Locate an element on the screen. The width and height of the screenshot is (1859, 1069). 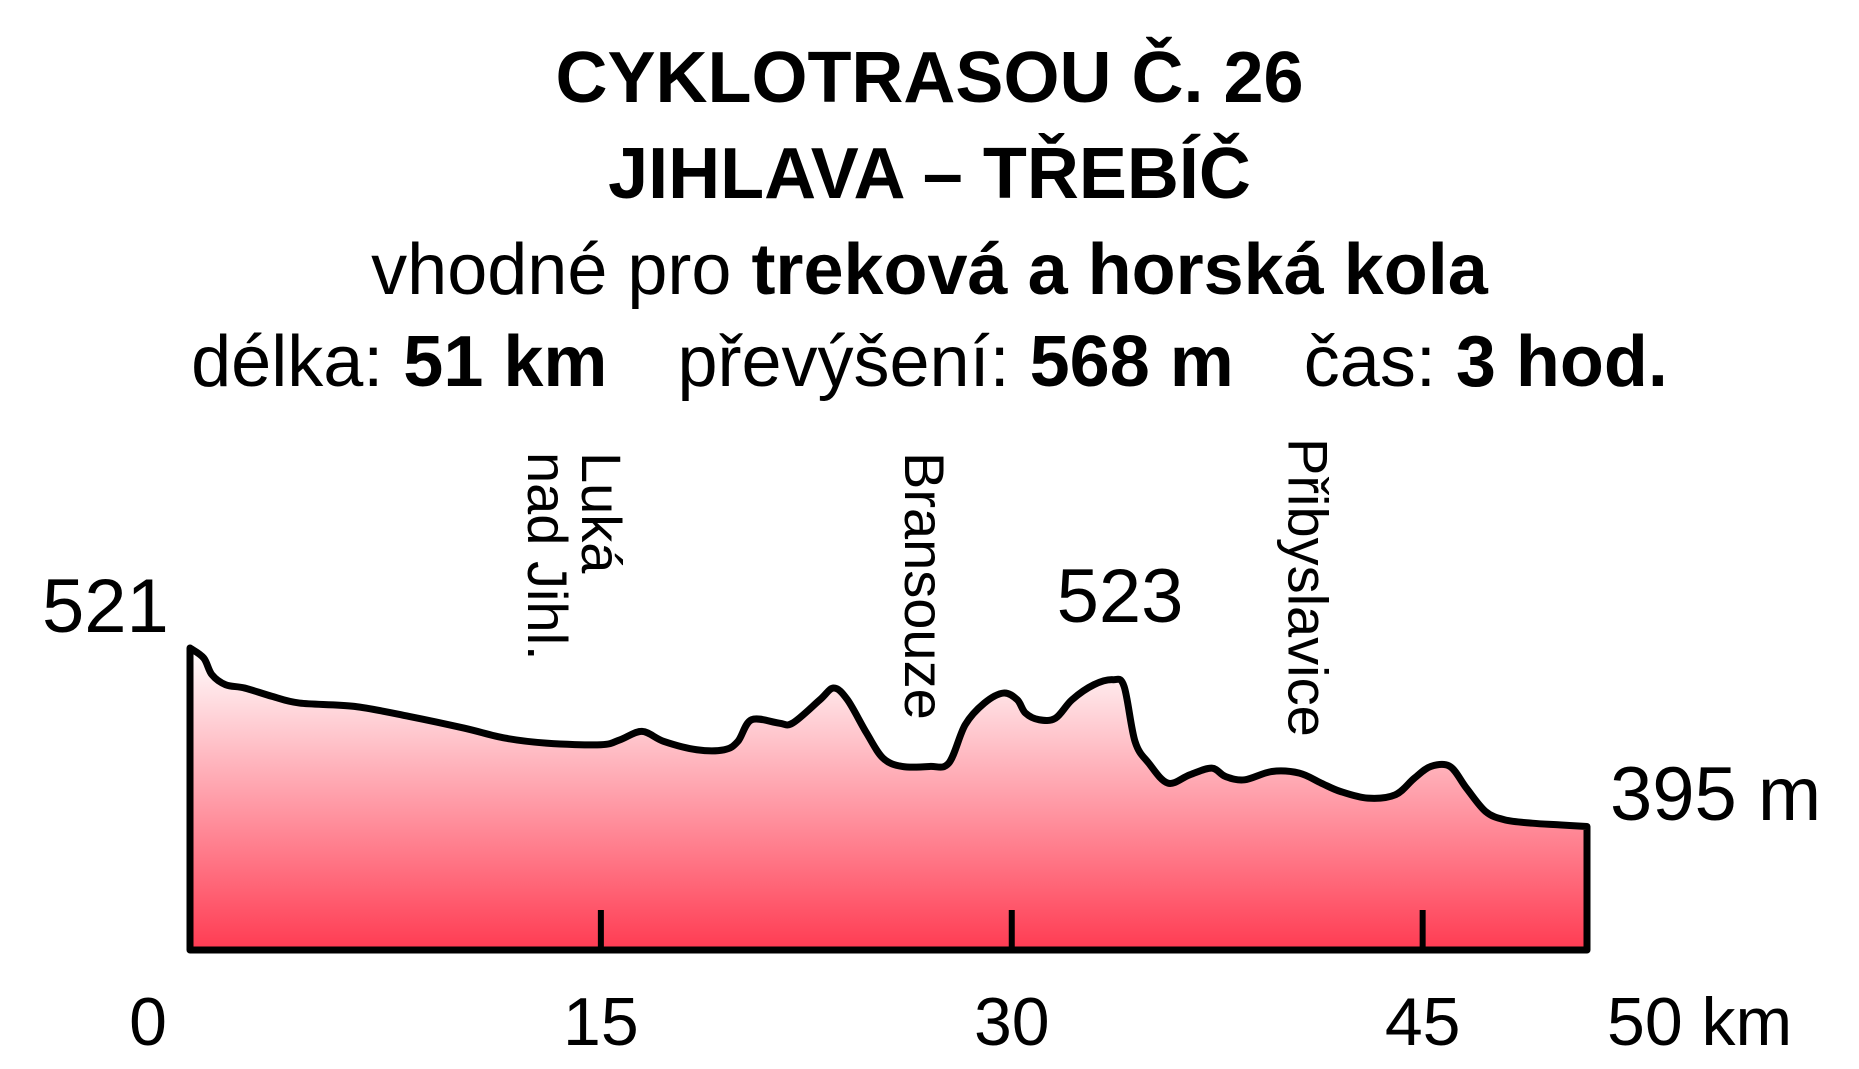
place-label-3-line-1: Přibyslavice is located at coordinates (1308, 587).